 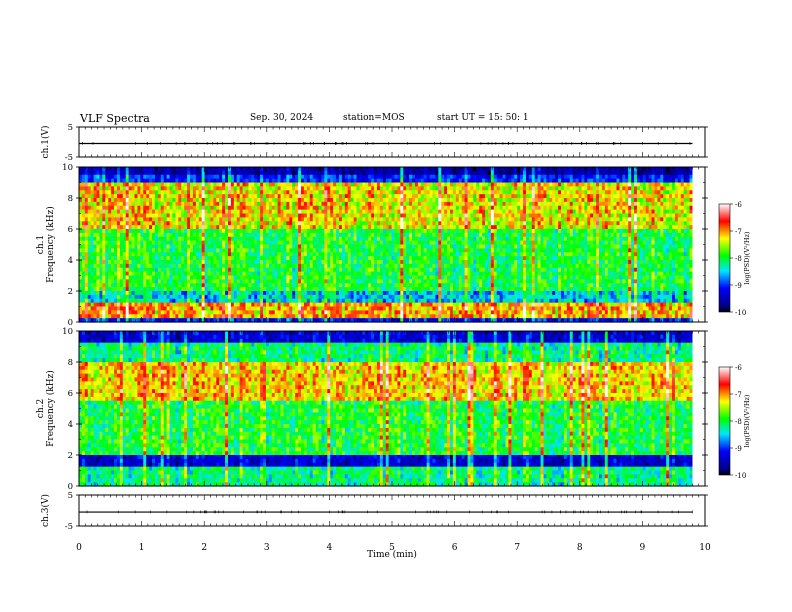 I want to click on y-axis-label: ch.2, so click(x=41, y=408).